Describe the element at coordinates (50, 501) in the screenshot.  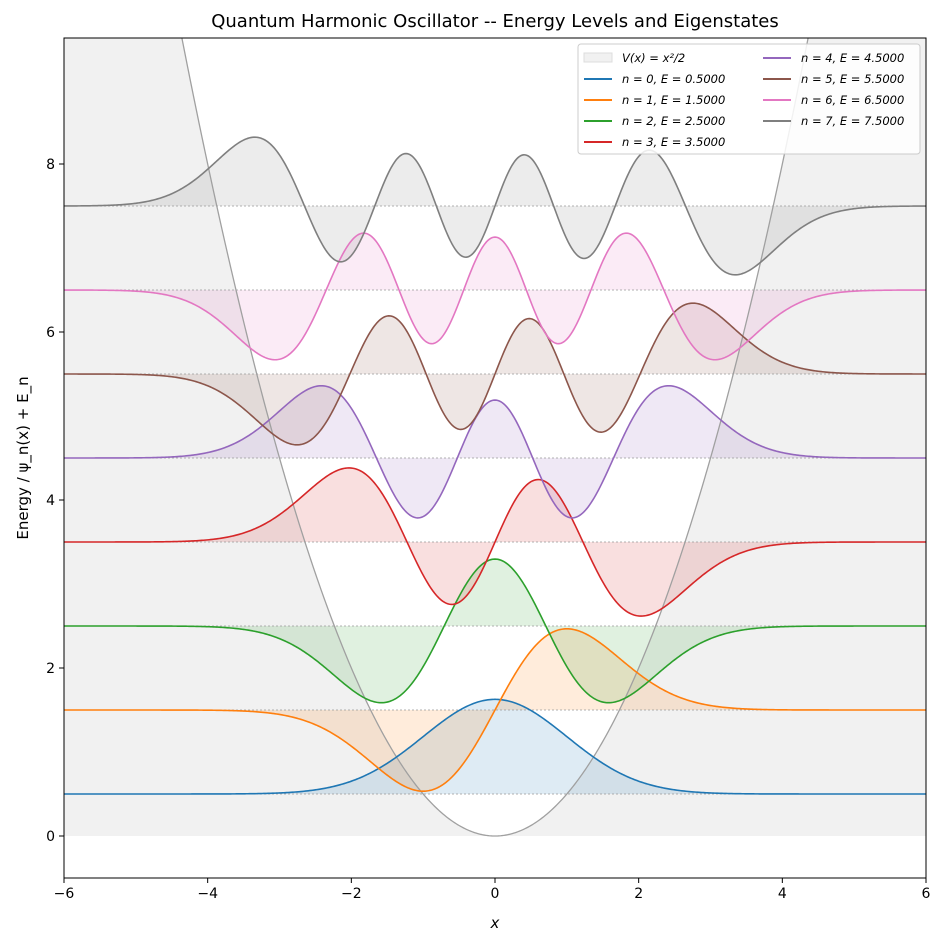
I see `y-tick-label: 4` at that location.